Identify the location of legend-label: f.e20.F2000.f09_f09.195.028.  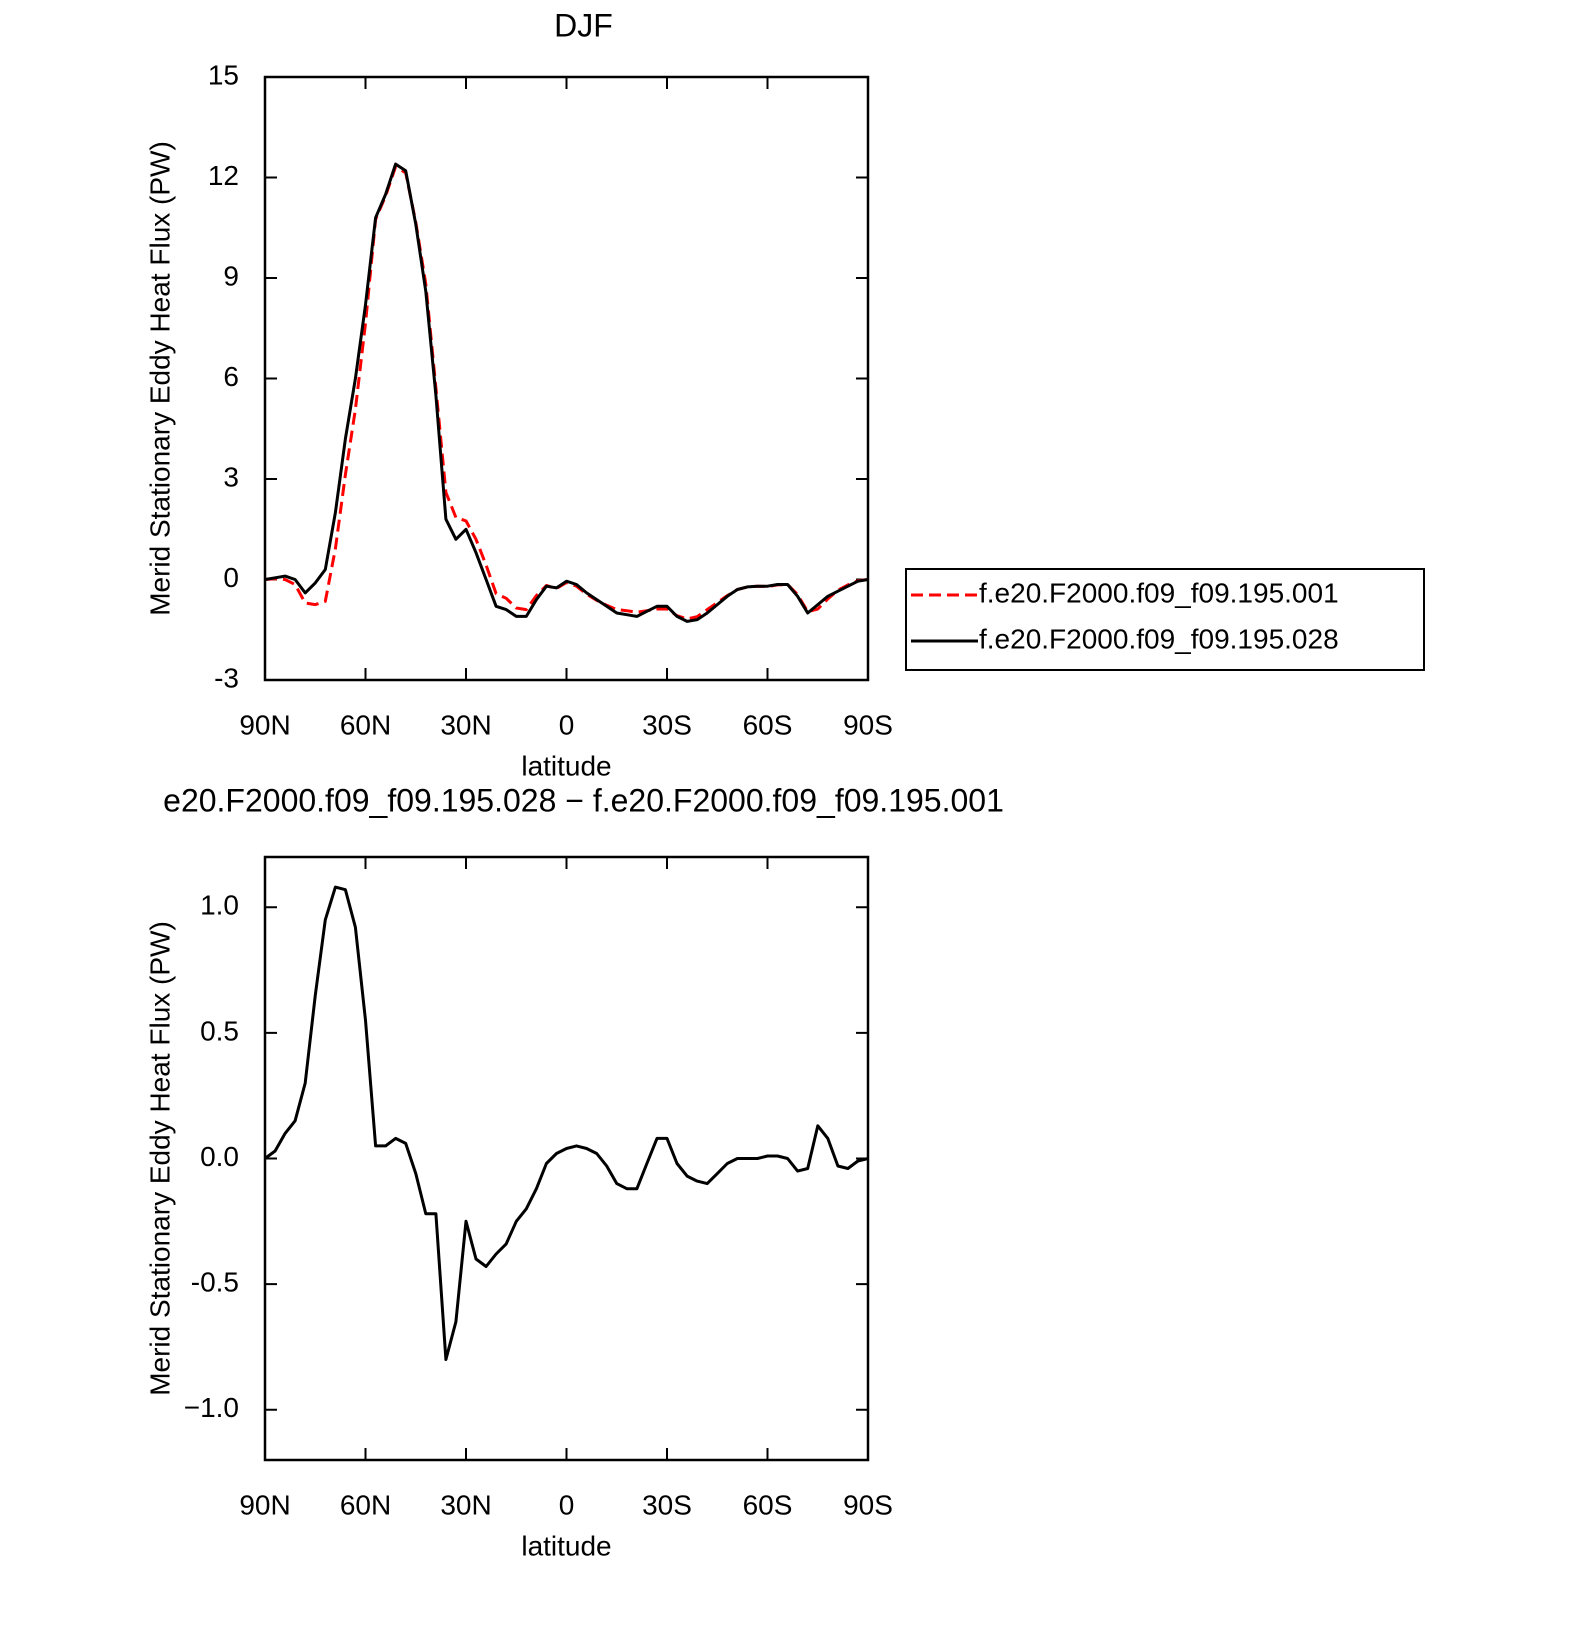
(1159, 638).